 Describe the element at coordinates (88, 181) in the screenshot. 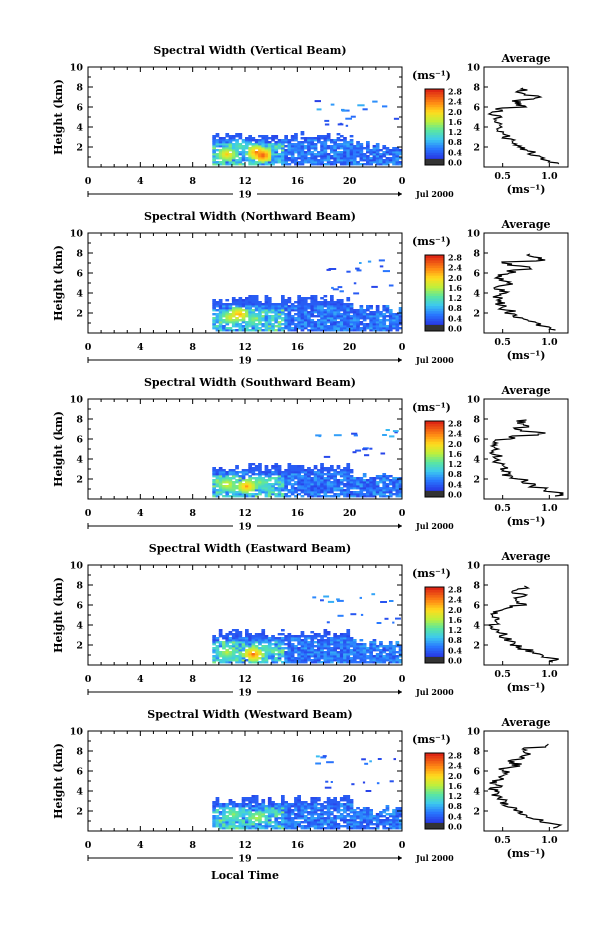

I see `x-tick-label: 0` at that location.